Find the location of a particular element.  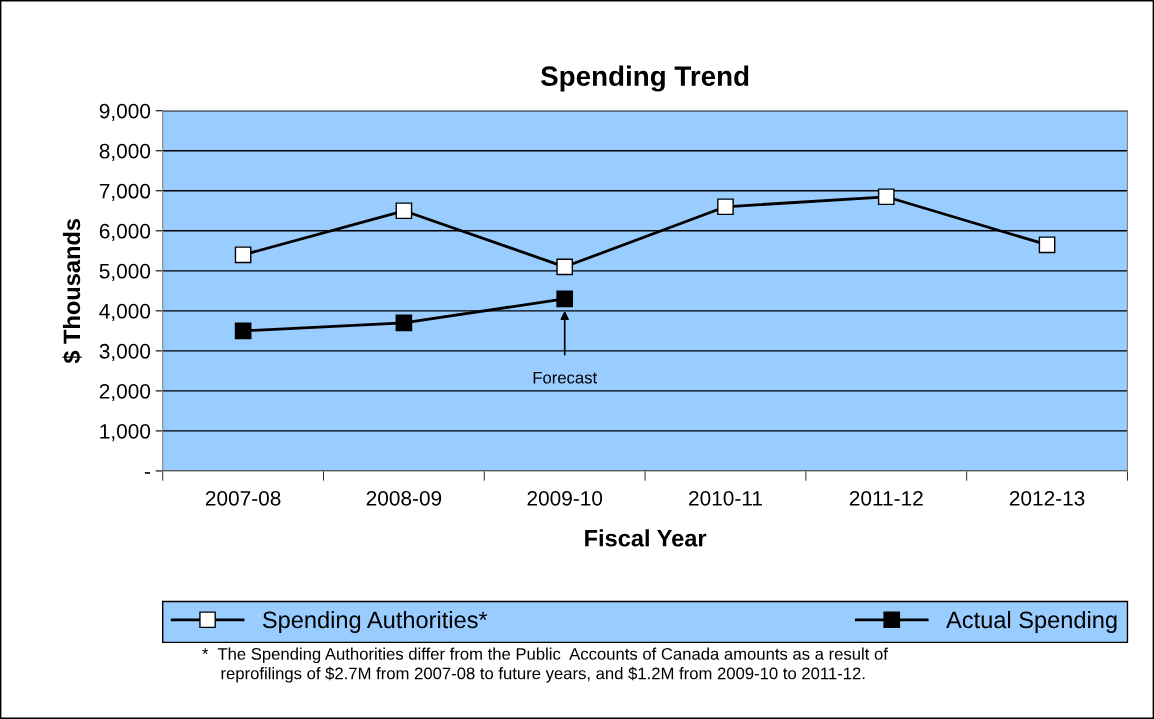

x-tick-label: 2011-12 is located at coordinates (886, 498).